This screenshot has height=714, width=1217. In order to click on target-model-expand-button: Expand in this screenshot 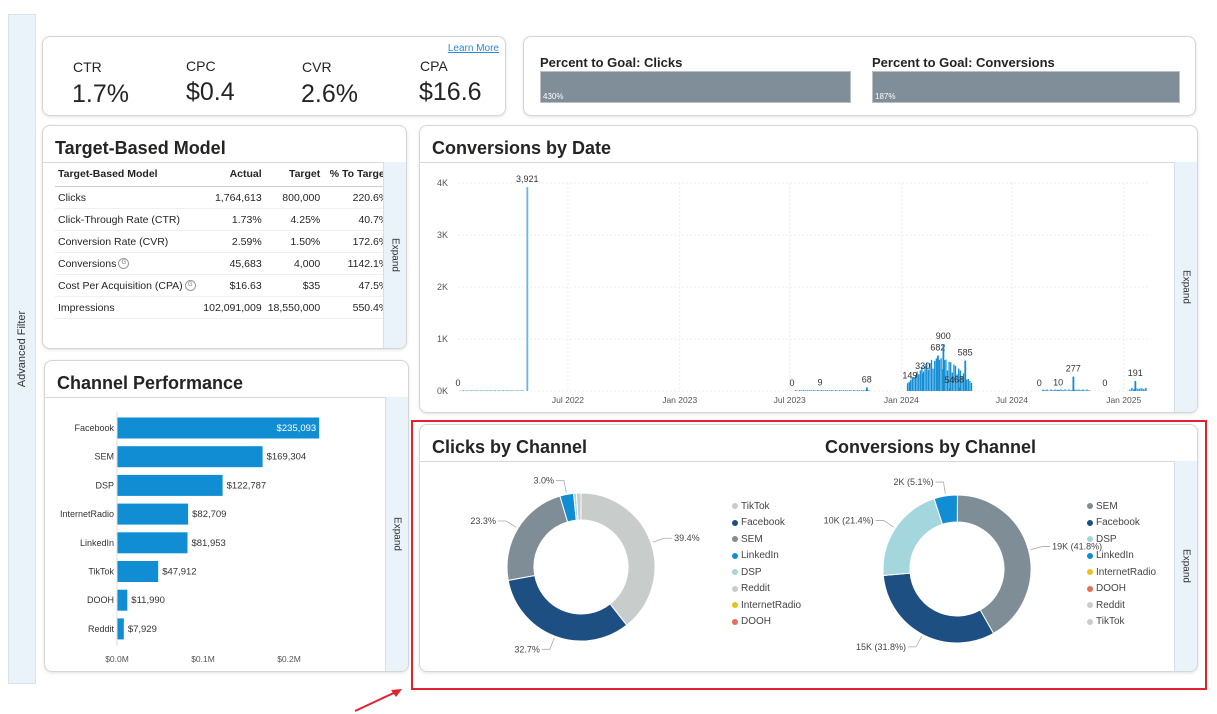, I will do `click(394, 255)`.